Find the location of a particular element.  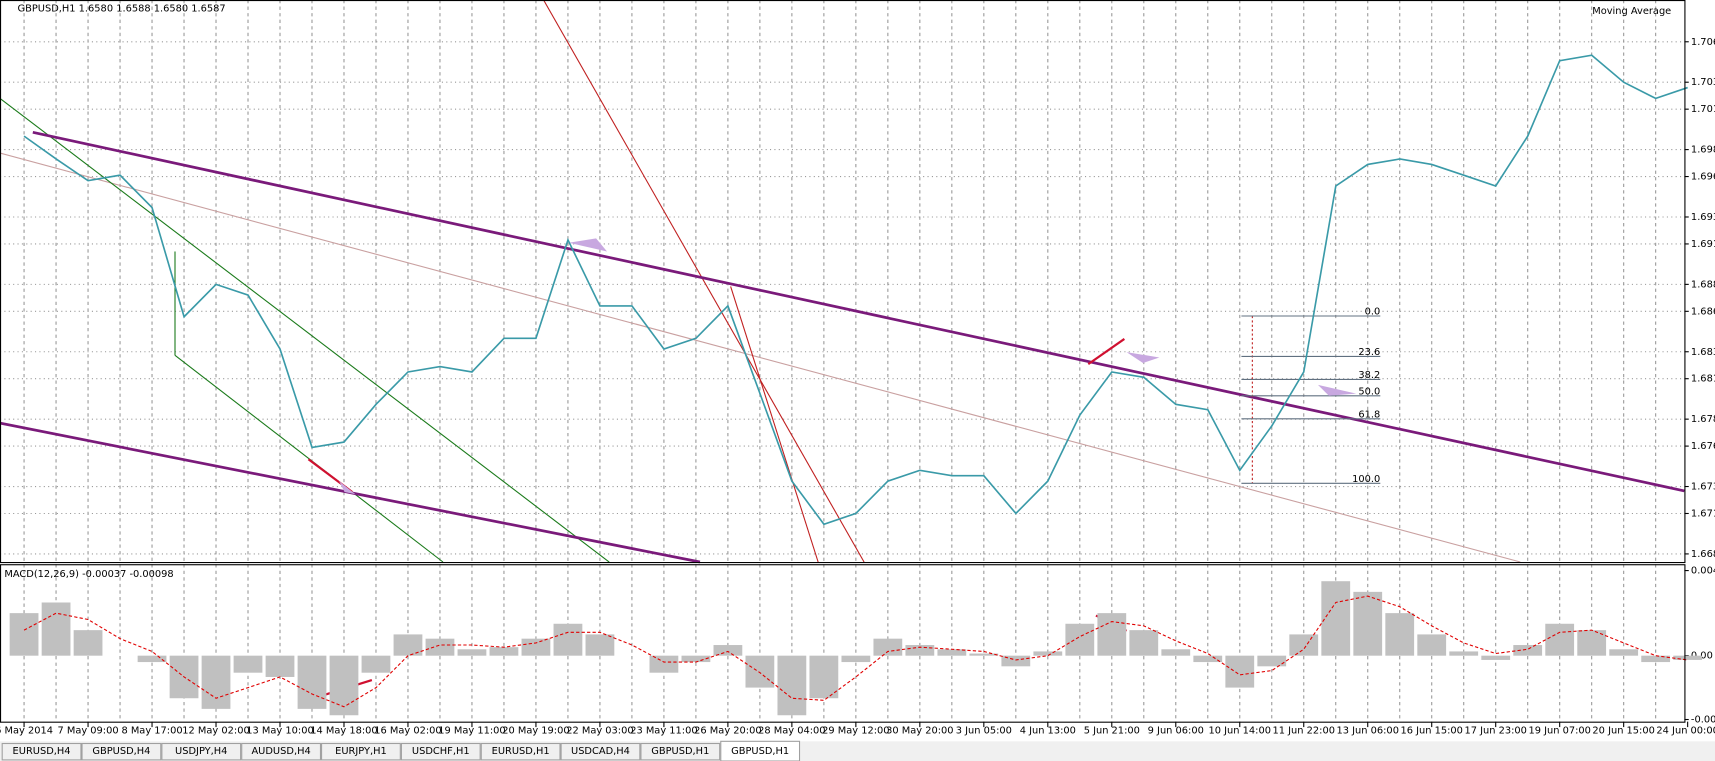

x-tick-label: 7 May 09:00 is located at coordinates (87, 730).